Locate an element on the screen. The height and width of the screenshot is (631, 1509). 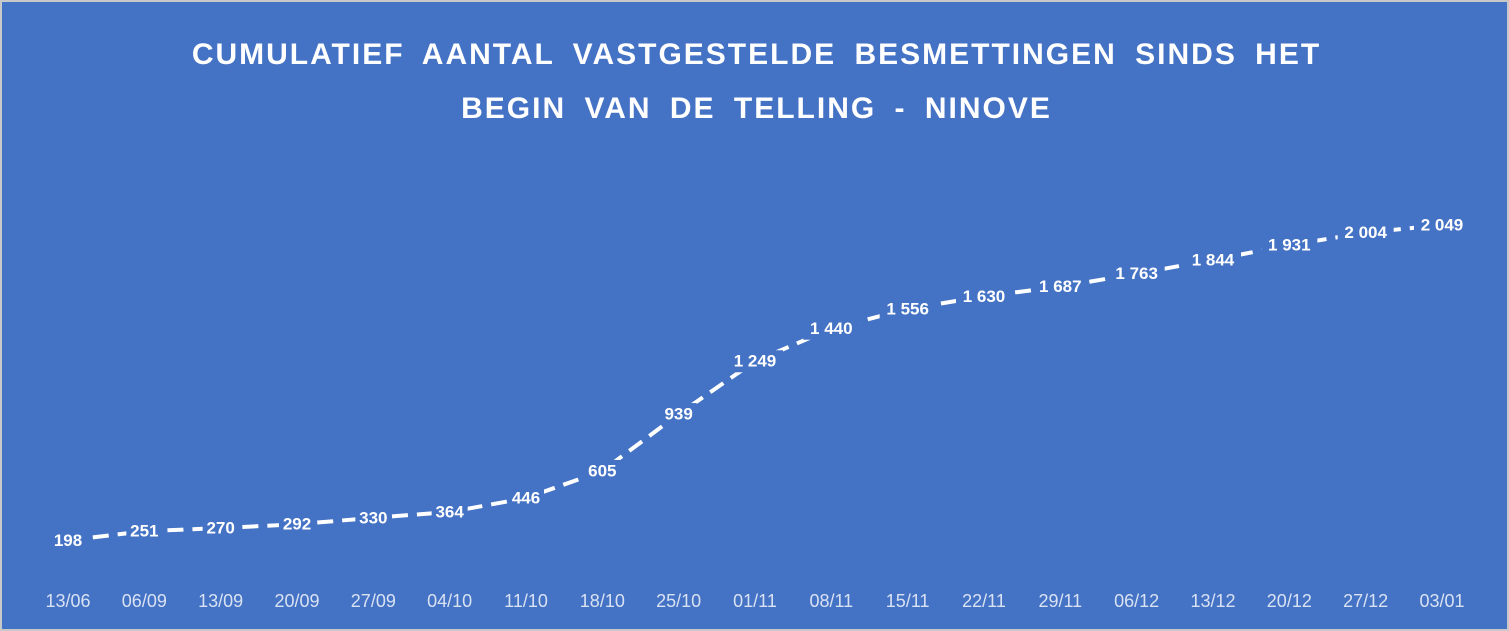
x-tick-label: 29/11 is located at coordinates (1060, 601).